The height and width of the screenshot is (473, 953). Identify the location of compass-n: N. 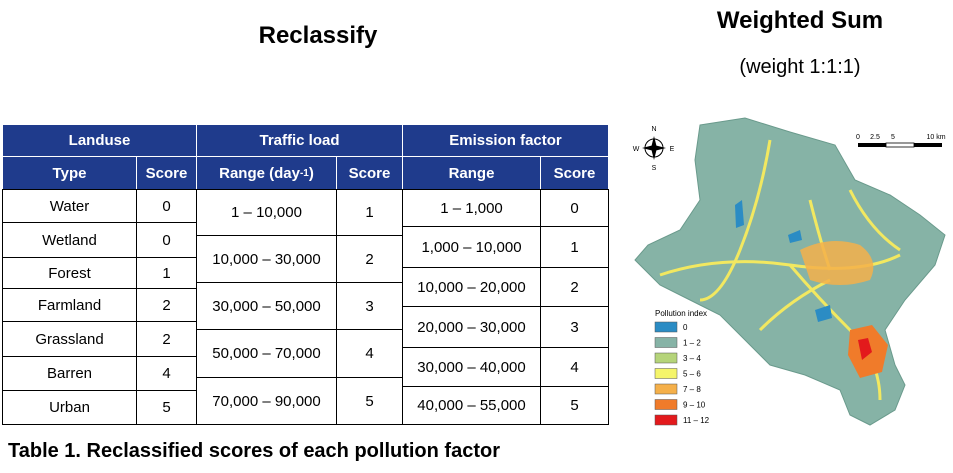
(653, 129).